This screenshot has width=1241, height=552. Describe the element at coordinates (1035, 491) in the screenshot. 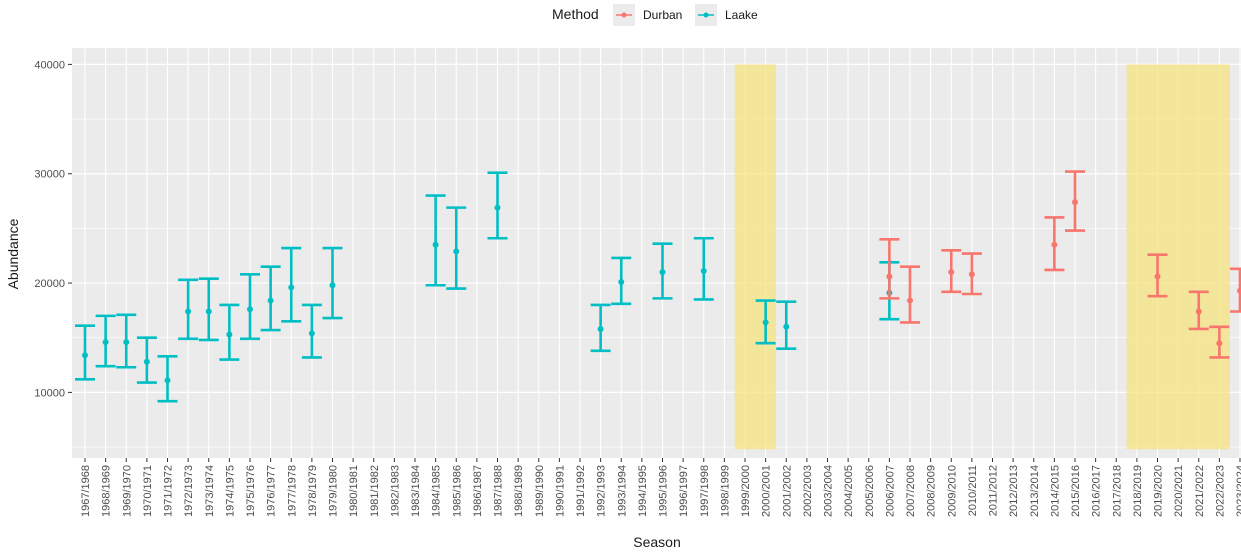

I see `x-tick-label: 2013/2014` at that location.